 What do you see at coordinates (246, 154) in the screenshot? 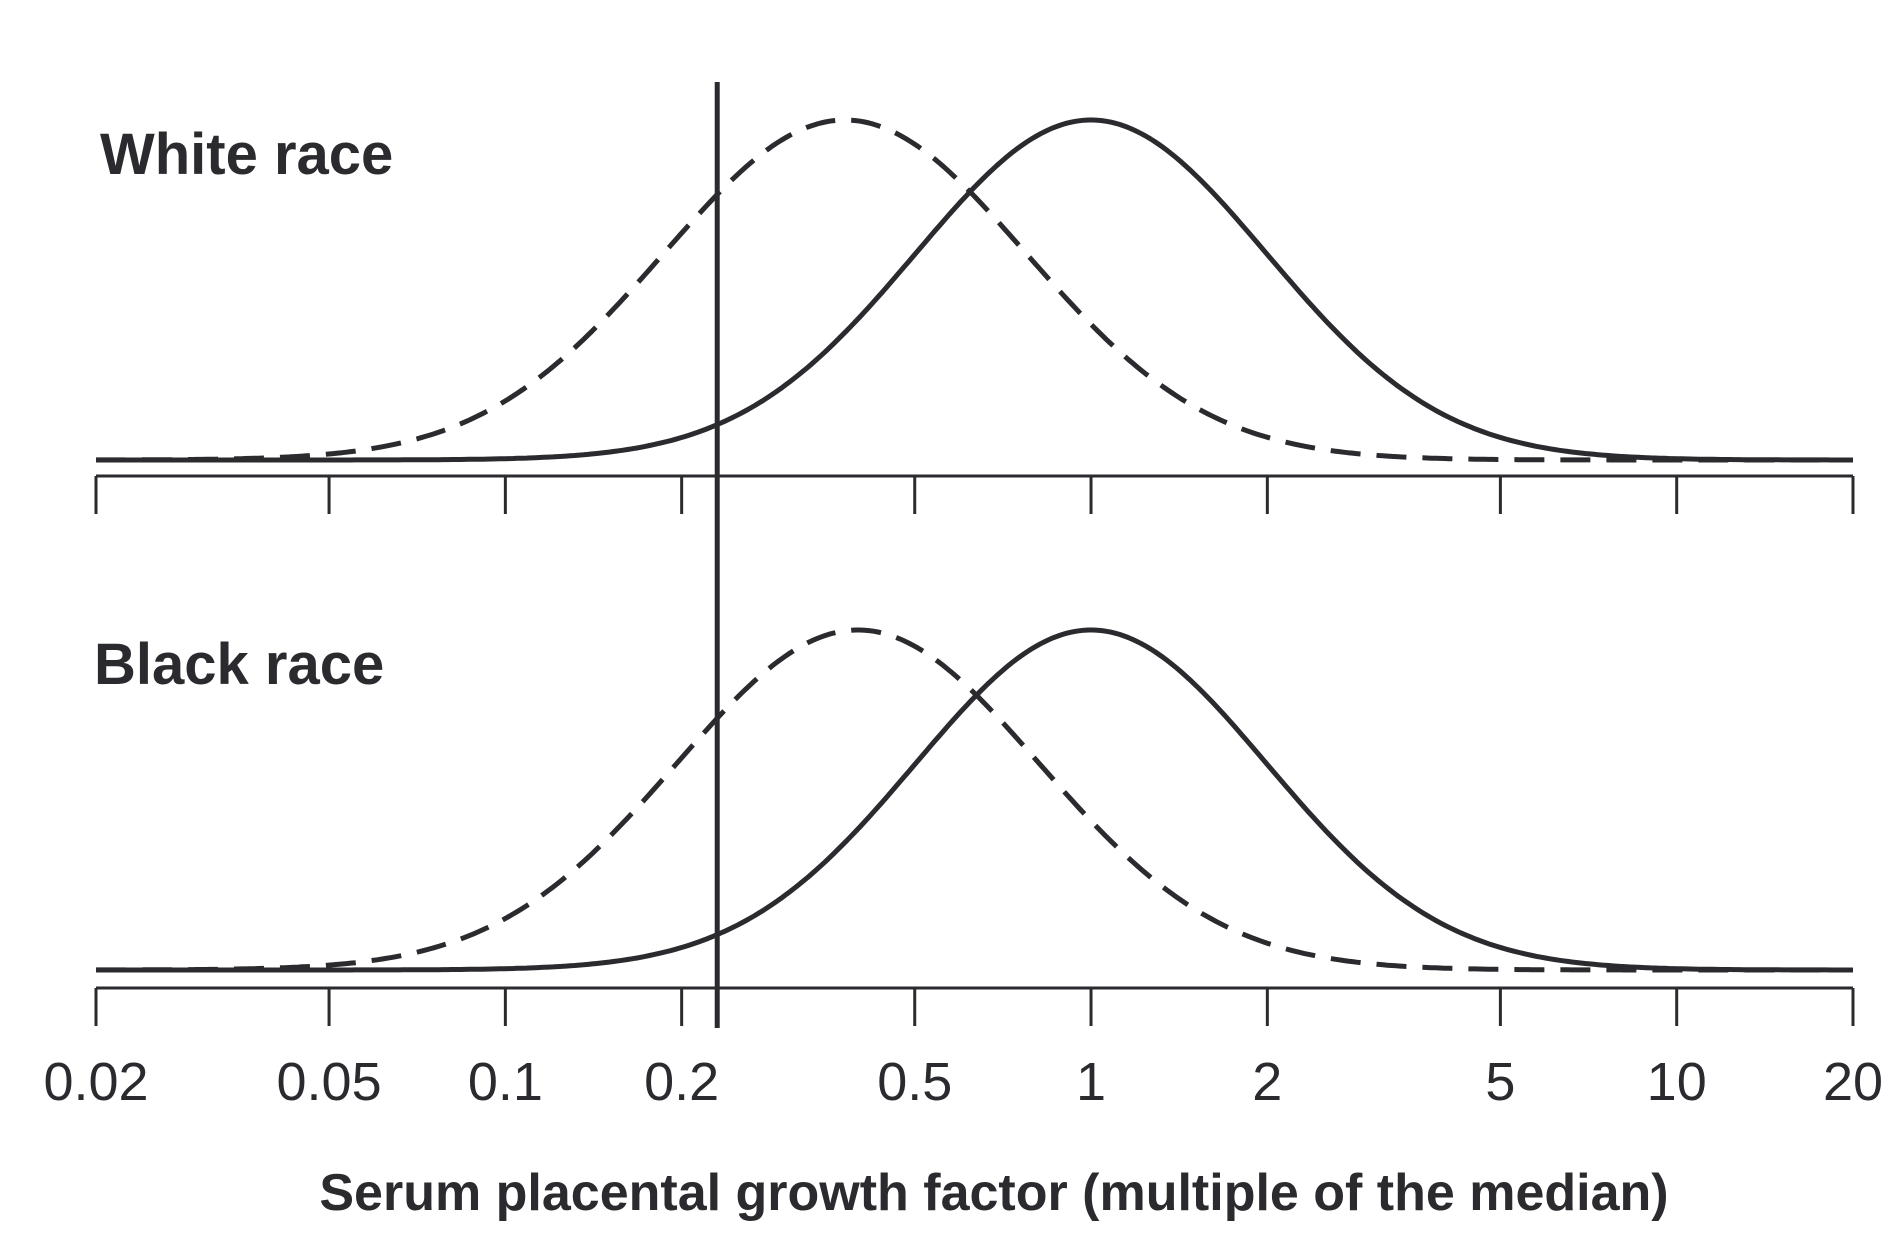
I see `panel-label: White race` at bounding box center [246, 154].